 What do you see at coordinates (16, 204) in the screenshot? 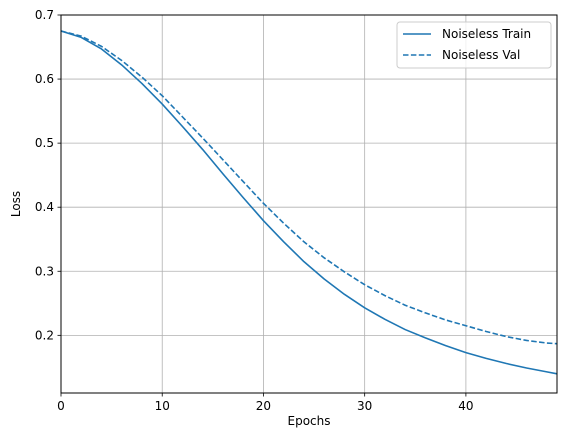
I see `y-axis-label: Loss` at bounding box center [16, 204].